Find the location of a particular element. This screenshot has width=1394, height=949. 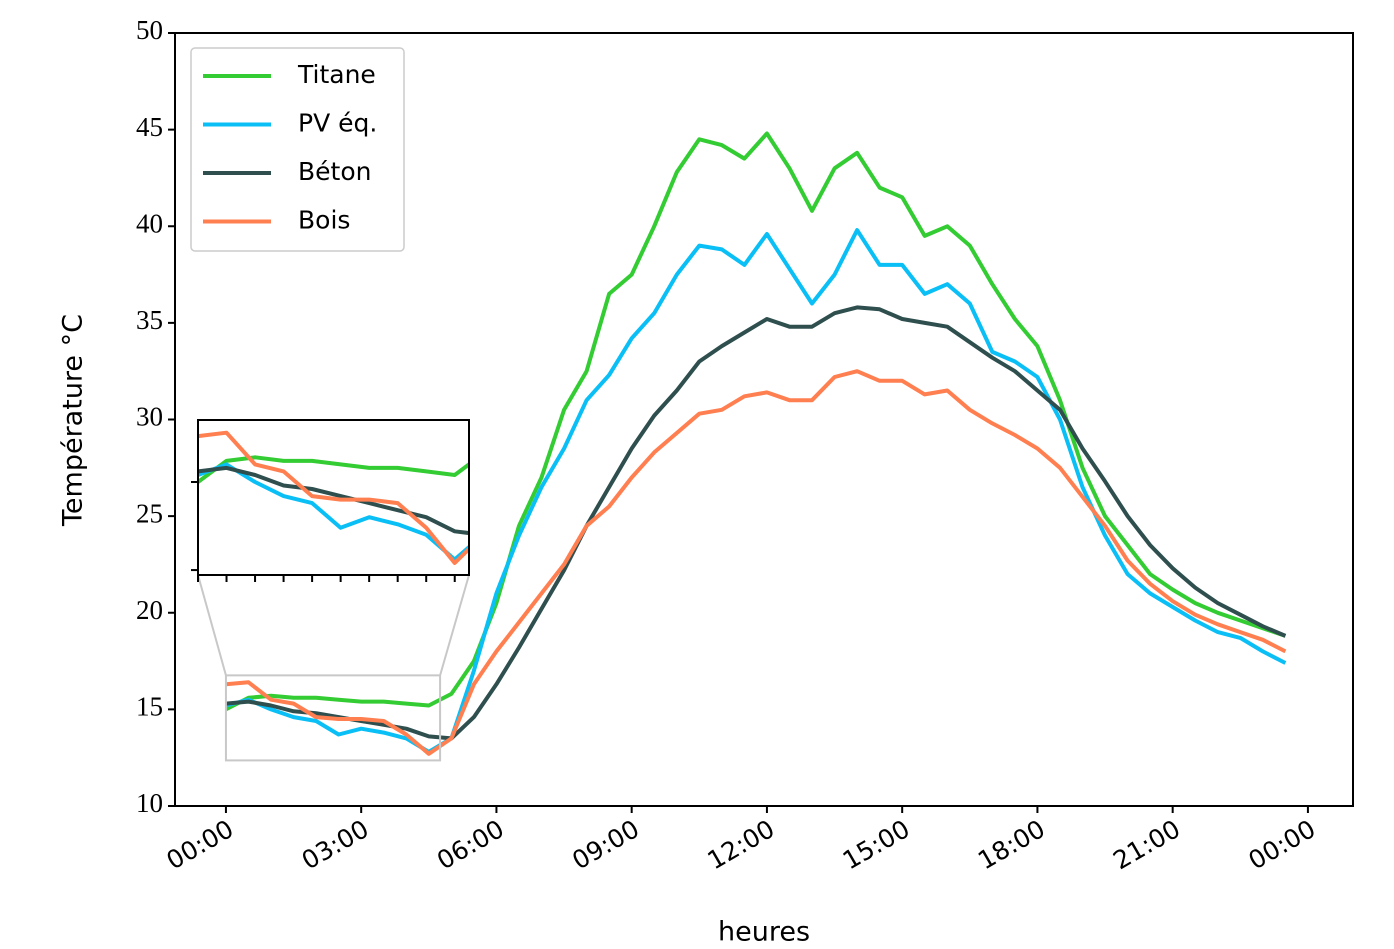

y-axis-label: Température °C is located at coordinates (73, 420).